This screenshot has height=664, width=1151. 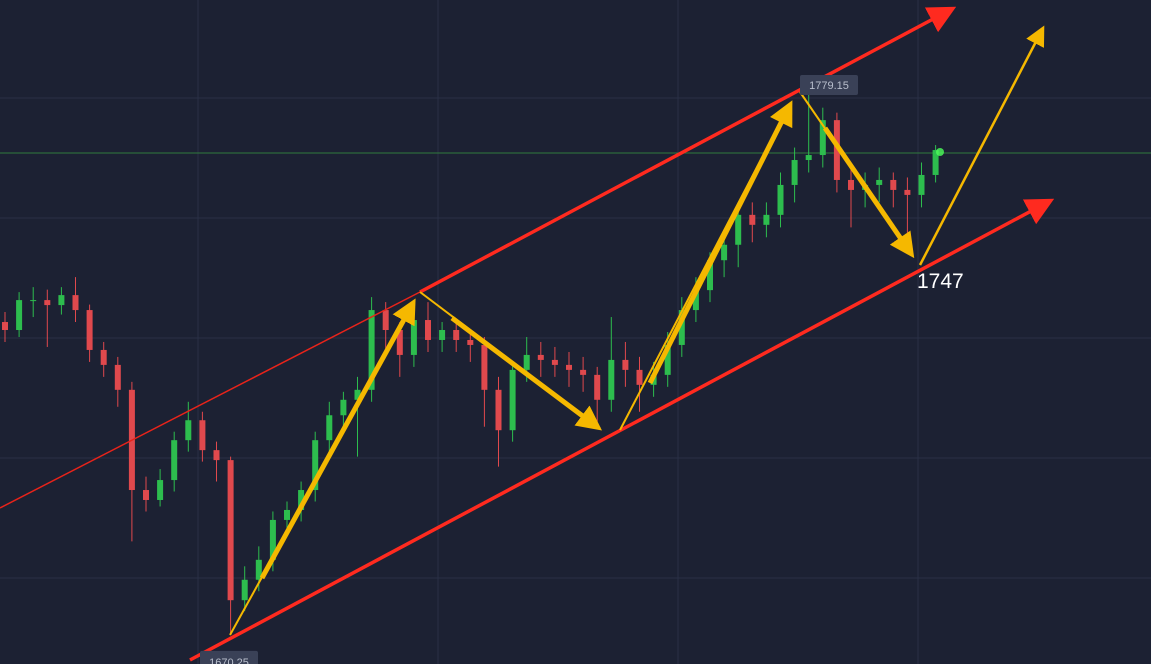 I want to click on channel-upper-thin, so click(x=210, y=400).